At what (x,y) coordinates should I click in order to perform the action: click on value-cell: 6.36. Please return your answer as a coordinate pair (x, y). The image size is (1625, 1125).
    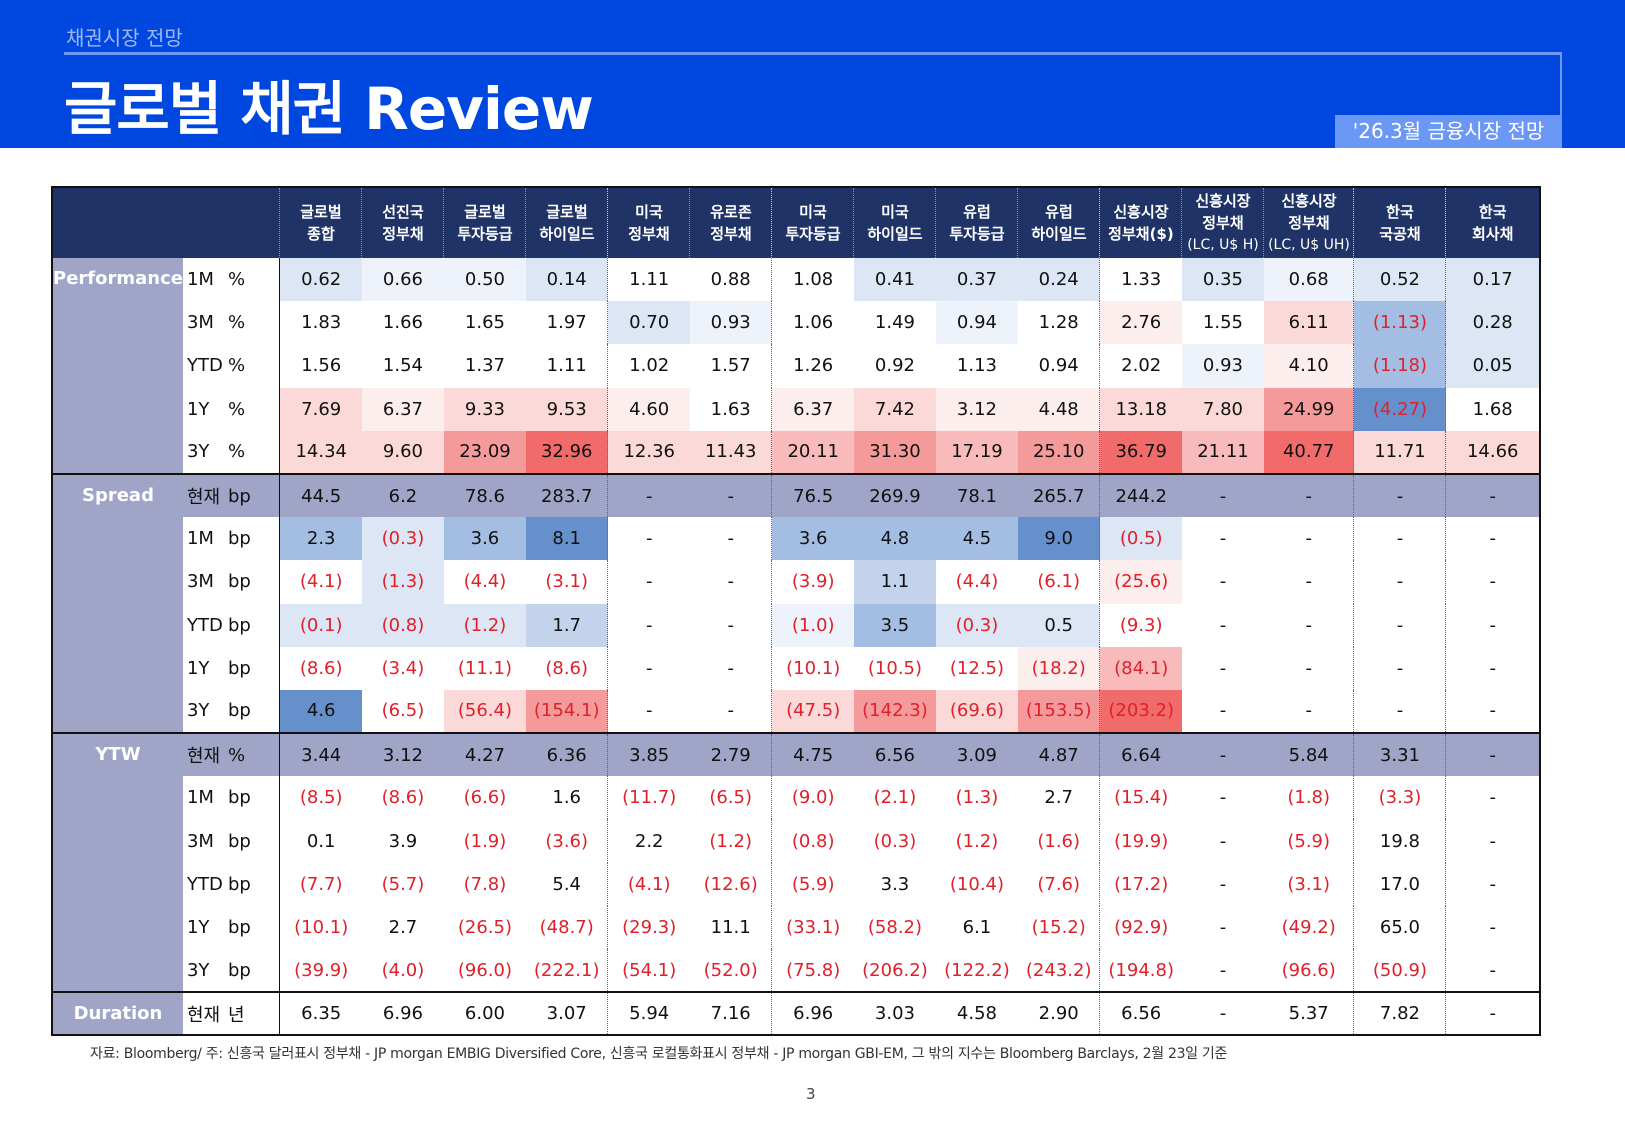
    Looking at the image, I should click on (566, 754).